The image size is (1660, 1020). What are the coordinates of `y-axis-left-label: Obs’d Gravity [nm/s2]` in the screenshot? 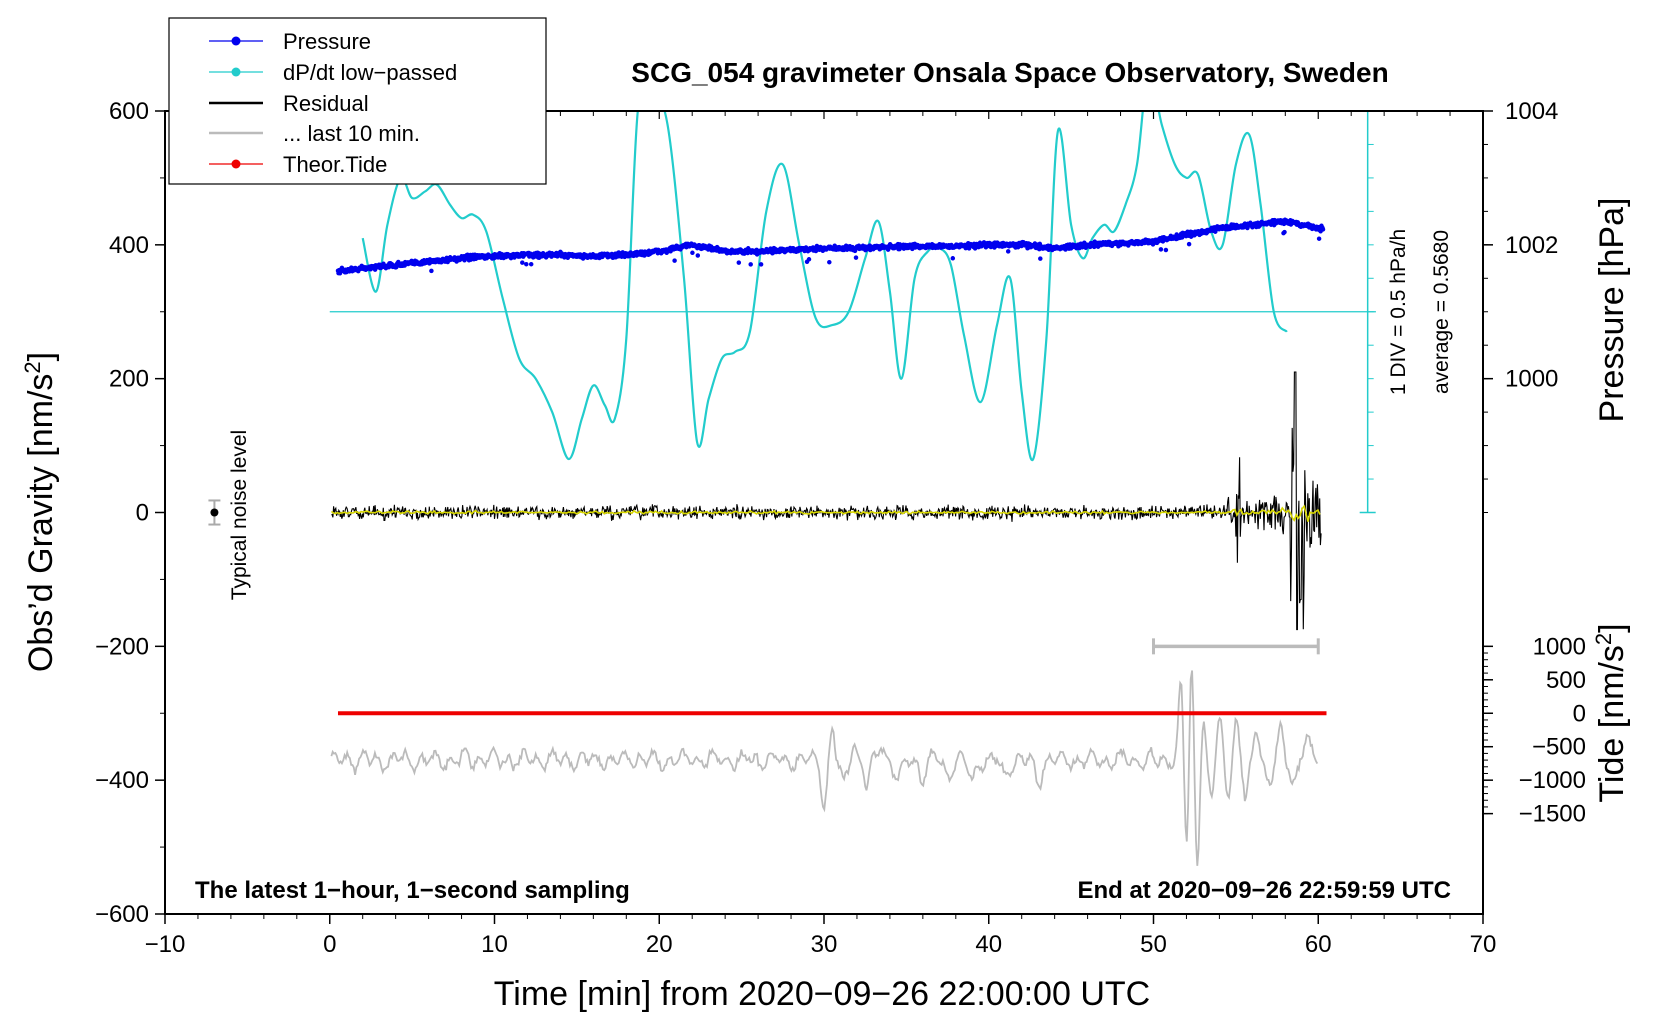 It's located at (40, 512).